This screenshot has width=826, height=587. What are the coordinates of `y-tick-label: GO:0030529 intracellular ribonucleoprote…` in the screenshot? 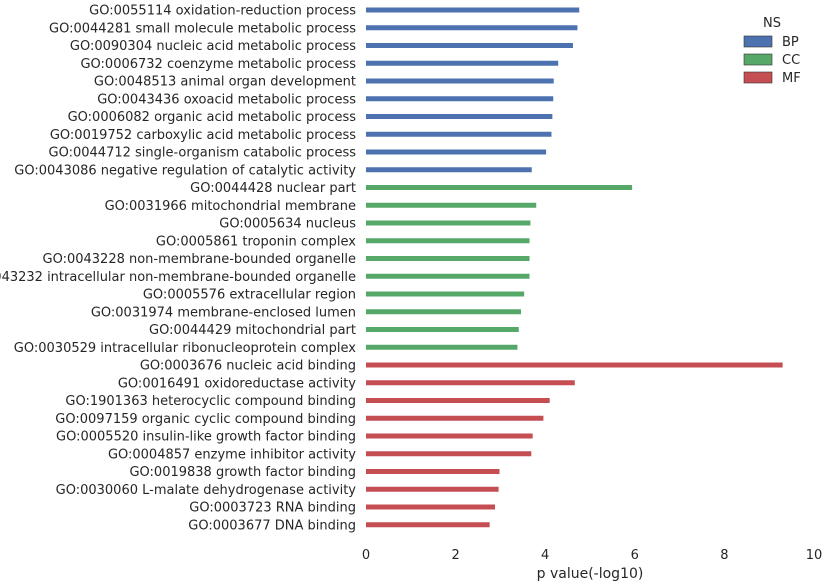 It's located at (185, 348).